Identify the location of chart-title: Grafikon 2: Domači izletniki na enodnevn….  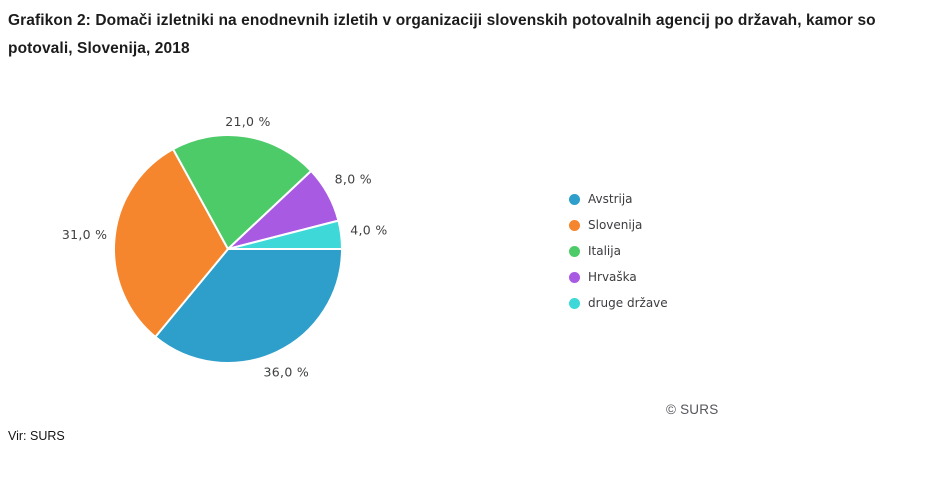
(442, 34).